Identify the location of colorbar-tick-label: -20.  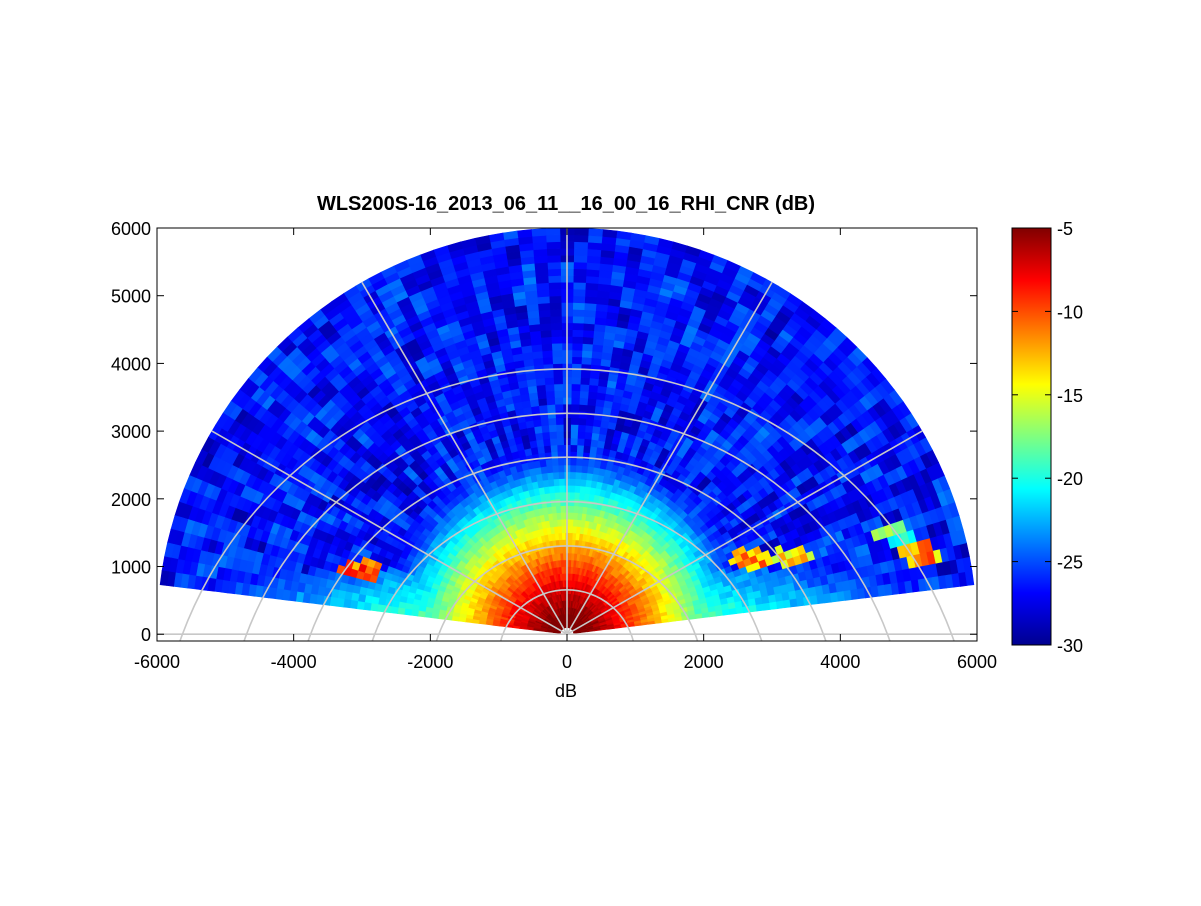
(1070, 479).